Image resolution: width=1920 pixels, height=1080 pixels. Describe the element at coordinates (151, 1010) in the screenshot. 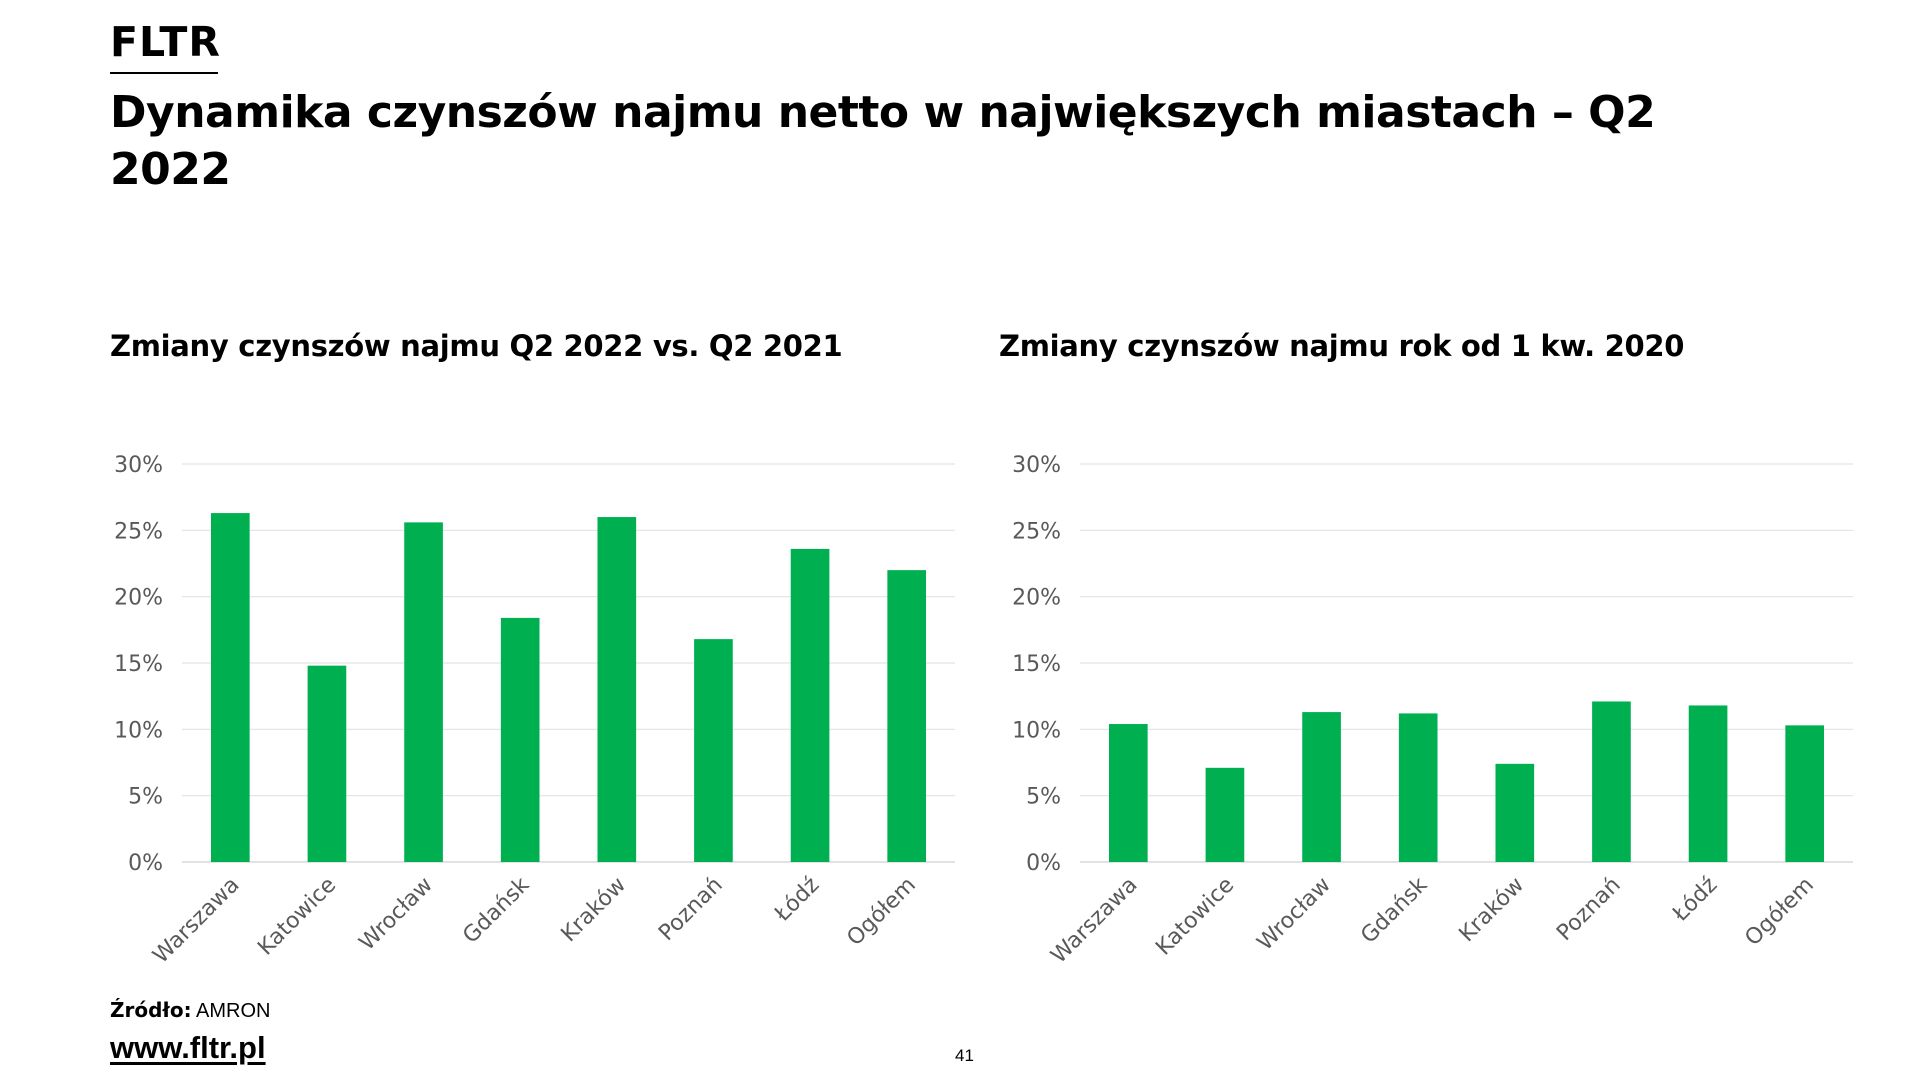

I see `source-label: Źródło:` at that location.